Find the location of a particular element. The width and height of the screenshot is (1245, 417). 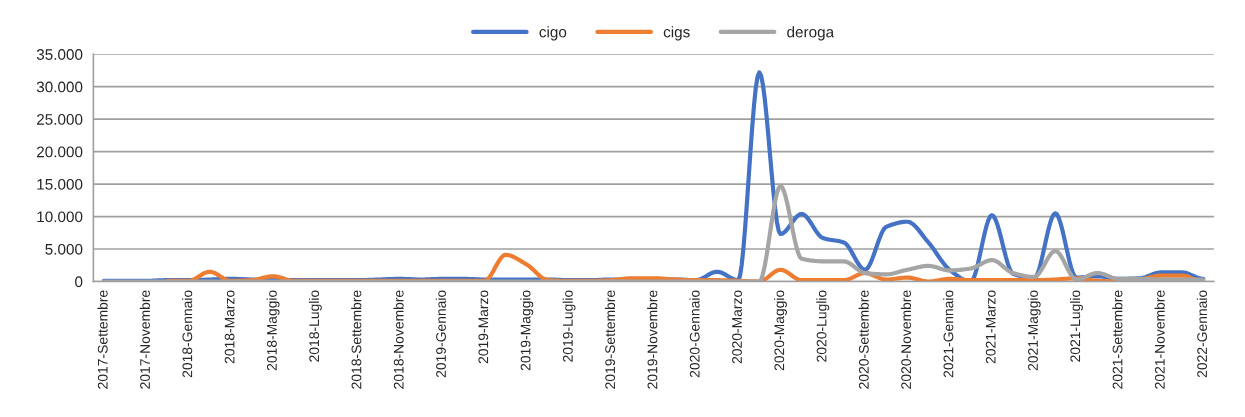

y-tick-label: 10.000 is located at coordinates (60, 217).